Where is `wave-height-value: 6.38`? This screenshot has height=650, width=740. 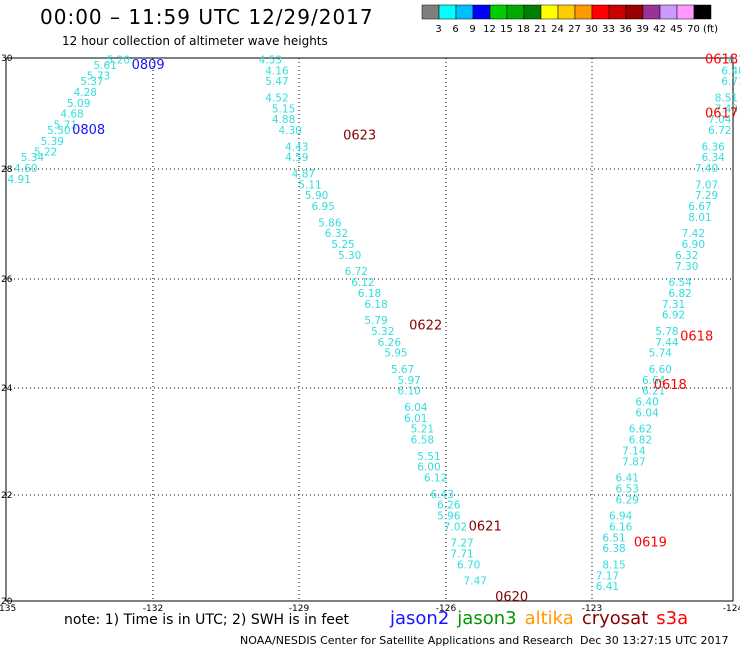 wave-height-value: 6.38 is located at coordinates (613, 549).